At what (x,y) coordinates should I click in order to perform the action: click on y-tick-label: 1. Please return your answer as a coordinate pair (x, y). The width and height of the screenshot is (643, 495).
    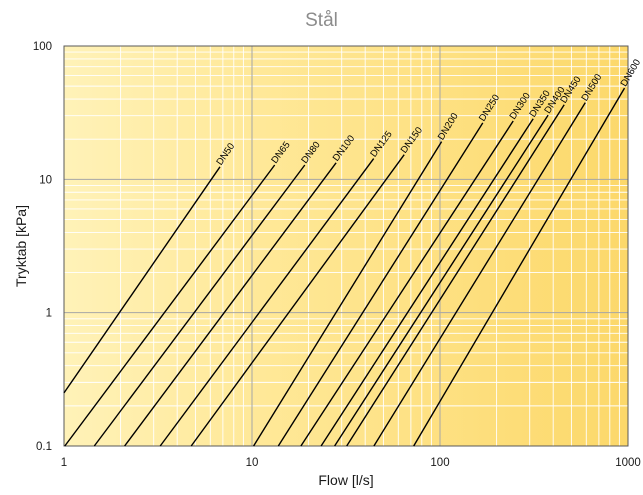
    Looking at the image, I should click on (49, 314).